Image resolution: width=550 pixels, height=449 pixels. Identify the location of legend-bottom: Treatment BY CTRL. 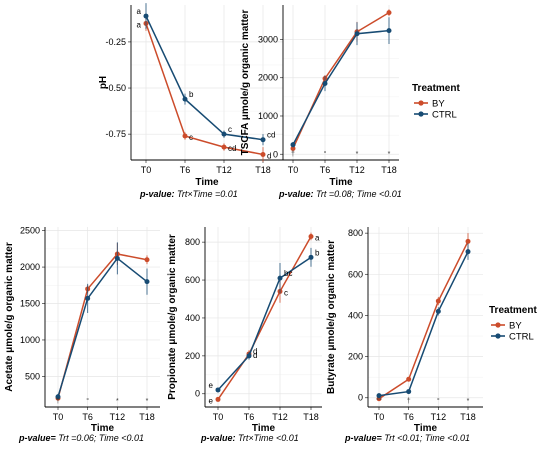
(513, 324).